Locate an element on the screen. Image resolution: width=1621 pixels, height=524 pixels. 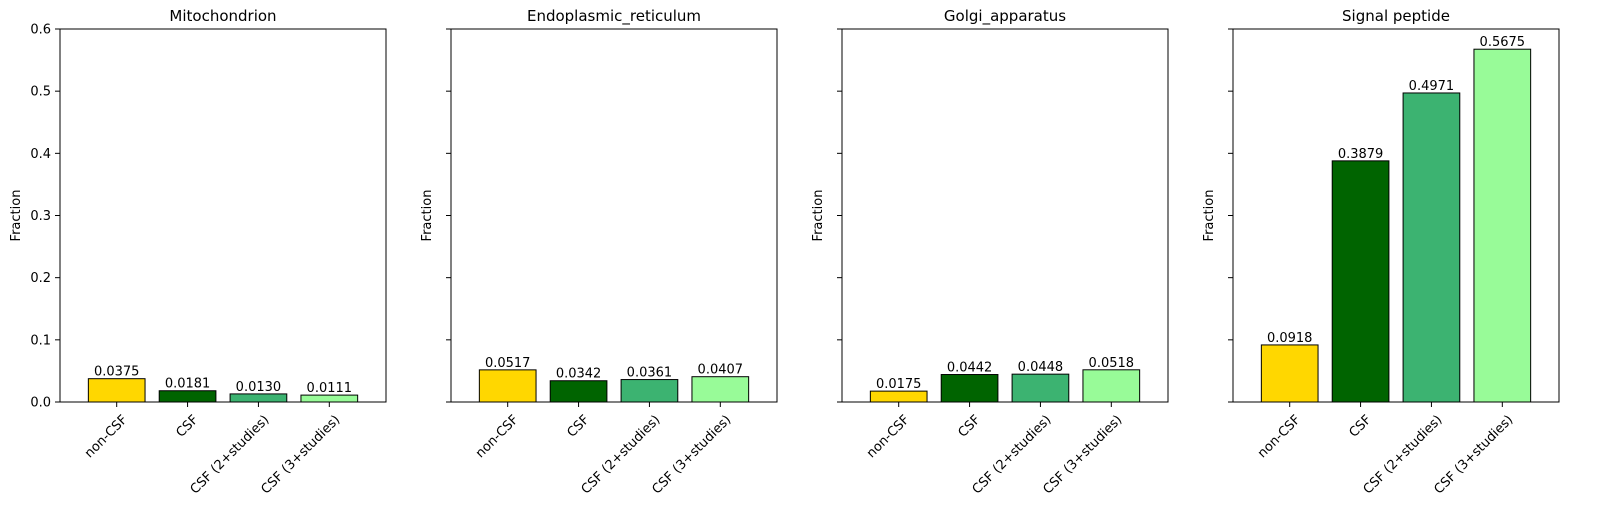
bar-value-label: 0.0111 is located at coordinates (330, 388).